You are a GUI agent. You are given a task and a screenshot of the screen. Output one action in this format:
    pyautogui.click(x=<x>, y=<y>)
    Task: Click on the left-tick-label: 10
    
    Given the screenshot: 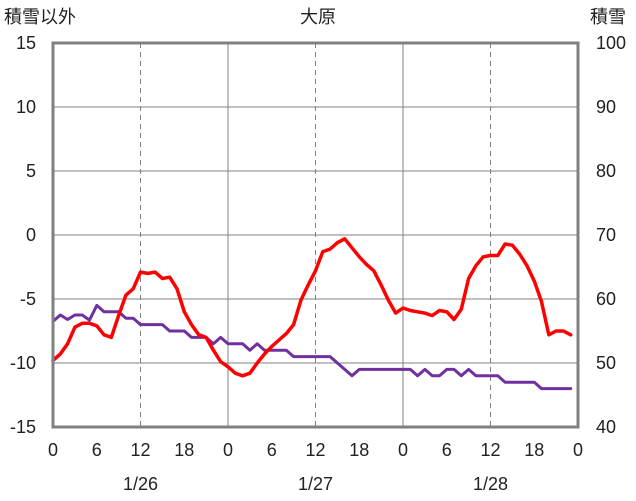 What is the action you would take?
    pyautogui.click(x=26, y=107)
    